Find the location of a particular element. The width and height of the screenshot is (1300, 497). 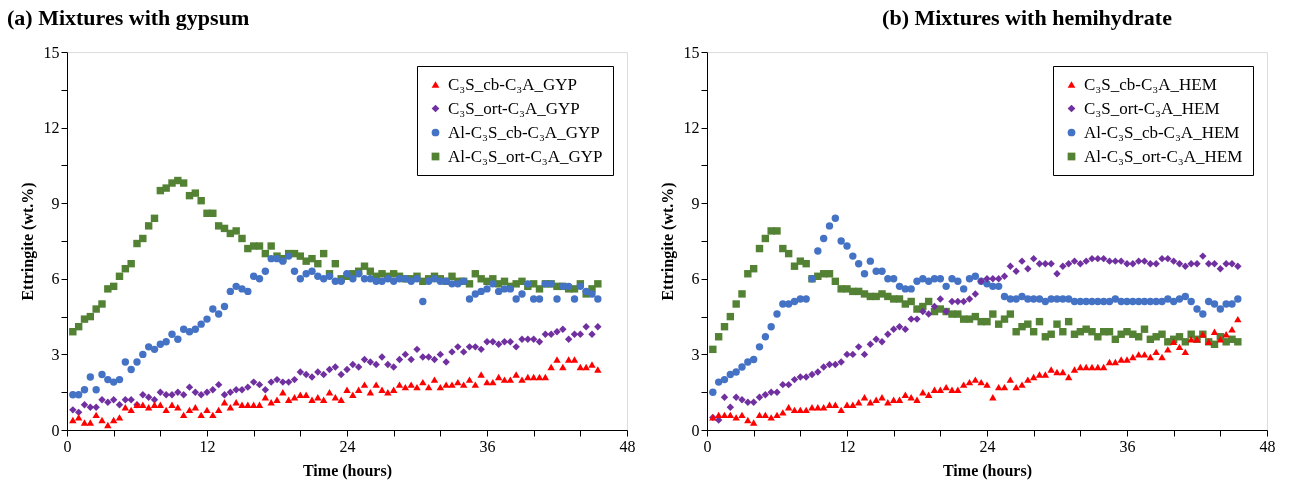

legend-label: Al-C₃S_cb-C₃A_HEM is located at coordinates (1162, 132).